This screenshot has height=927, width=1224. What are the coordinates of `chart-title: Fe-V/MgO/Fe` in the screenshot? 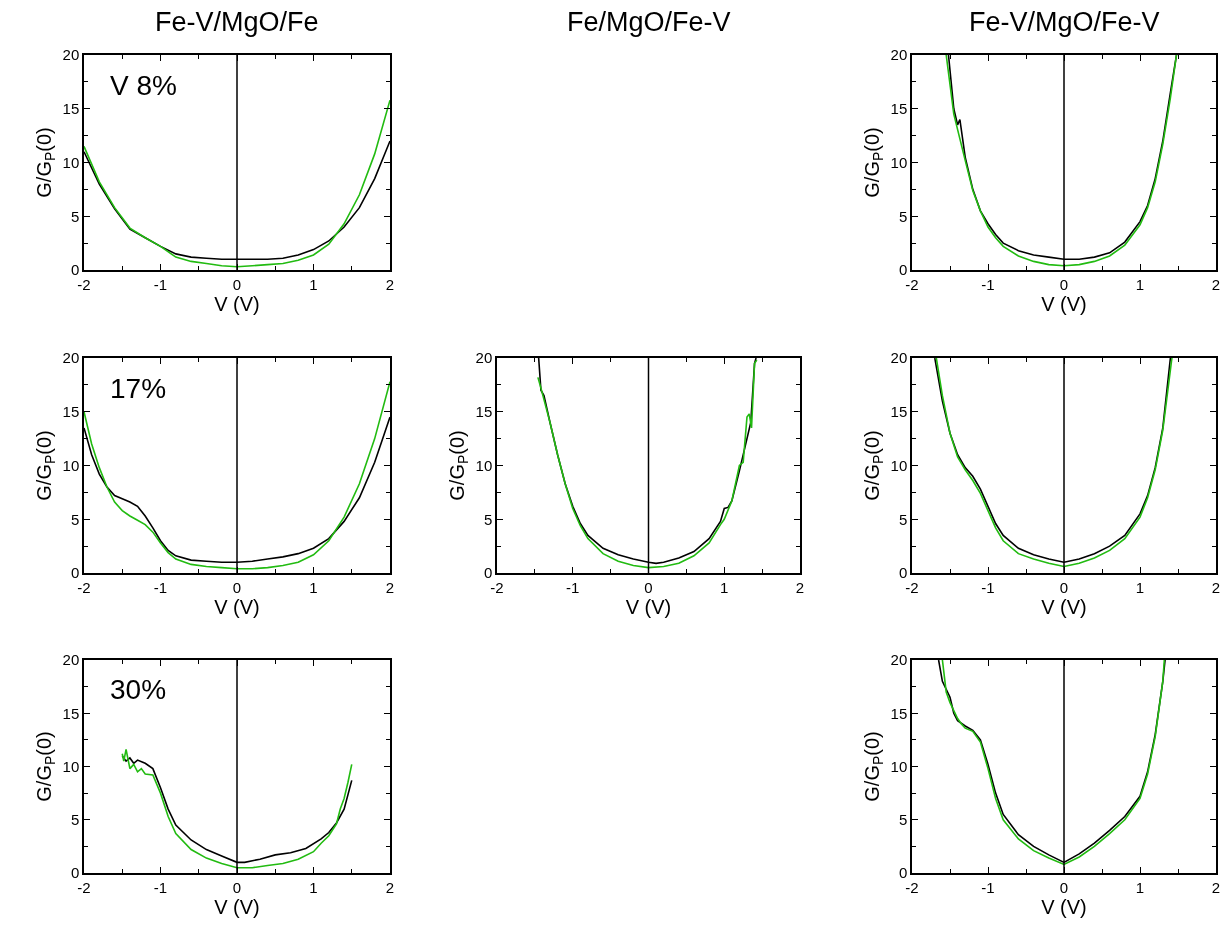 It's located at (237, 22).